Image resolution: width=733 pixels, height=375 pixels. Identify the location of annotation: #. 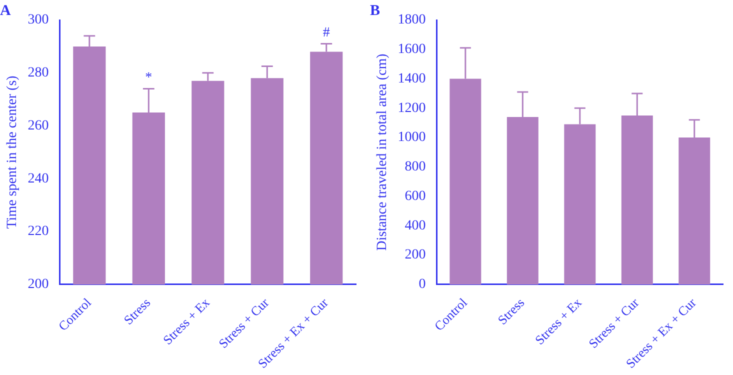
(326, 32).